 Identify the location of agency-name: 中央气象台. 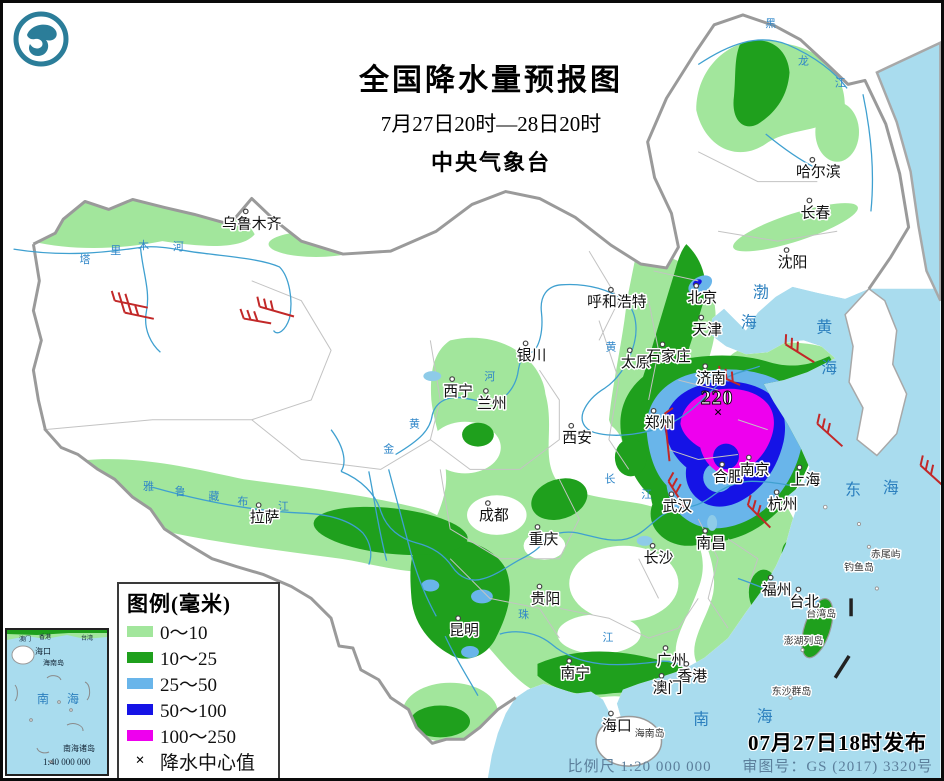
(490, 162).